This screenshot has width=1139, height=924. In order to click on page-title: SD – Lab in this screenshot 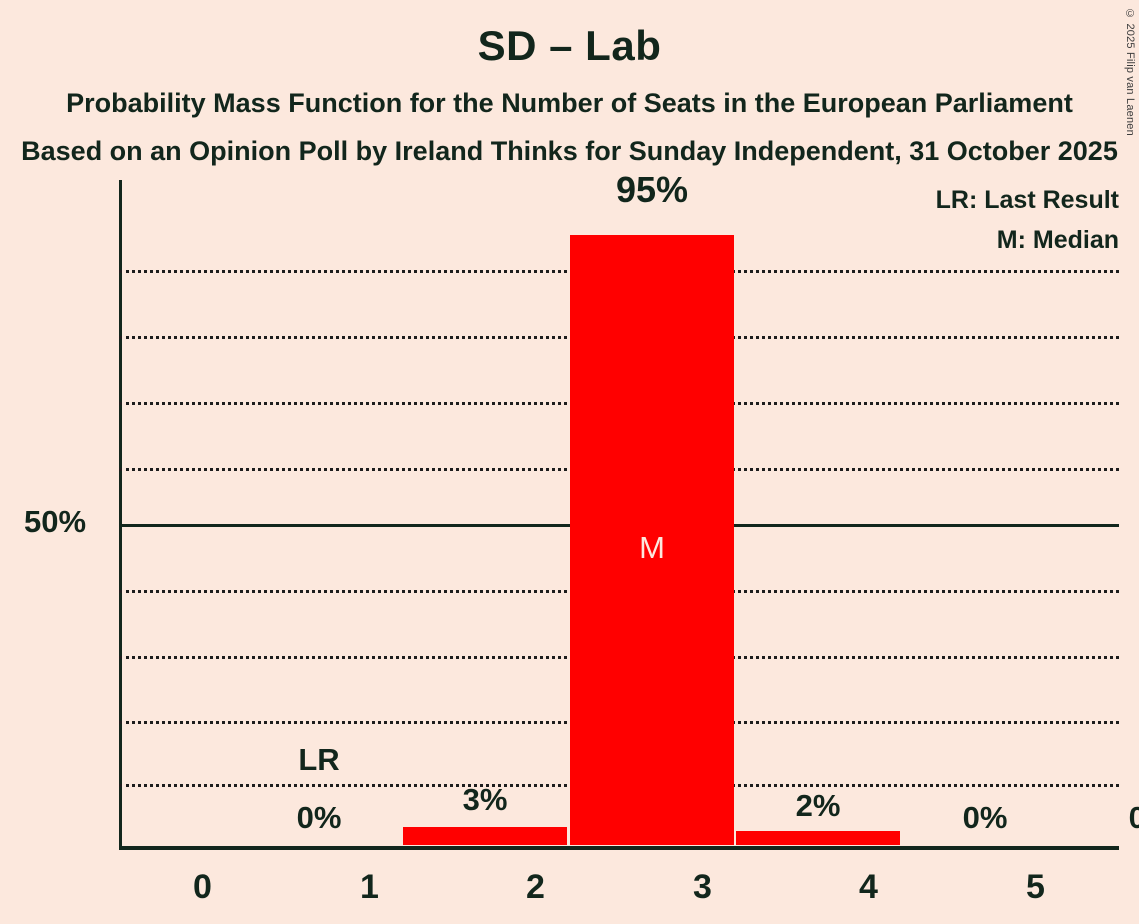, I will do `click(569, 45)`.